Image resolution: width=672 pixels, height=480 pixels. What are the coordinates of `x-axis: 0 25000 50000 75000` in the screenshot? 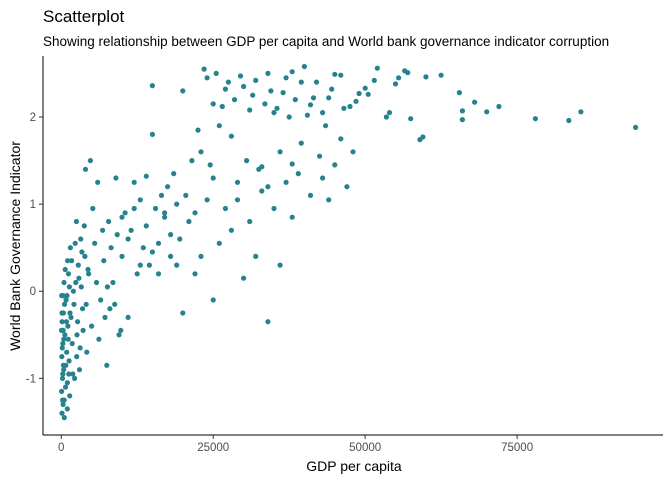 It's located at (353, 444).